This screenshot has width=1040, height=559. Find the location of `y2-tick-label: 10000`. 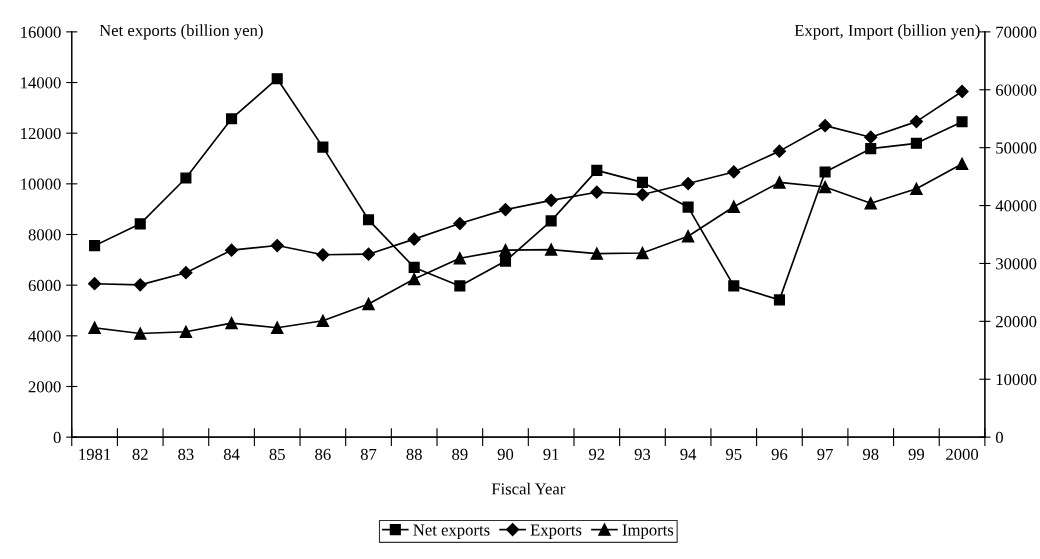

y2-tick-label: 10000 is located at coordinates (1016, 379).